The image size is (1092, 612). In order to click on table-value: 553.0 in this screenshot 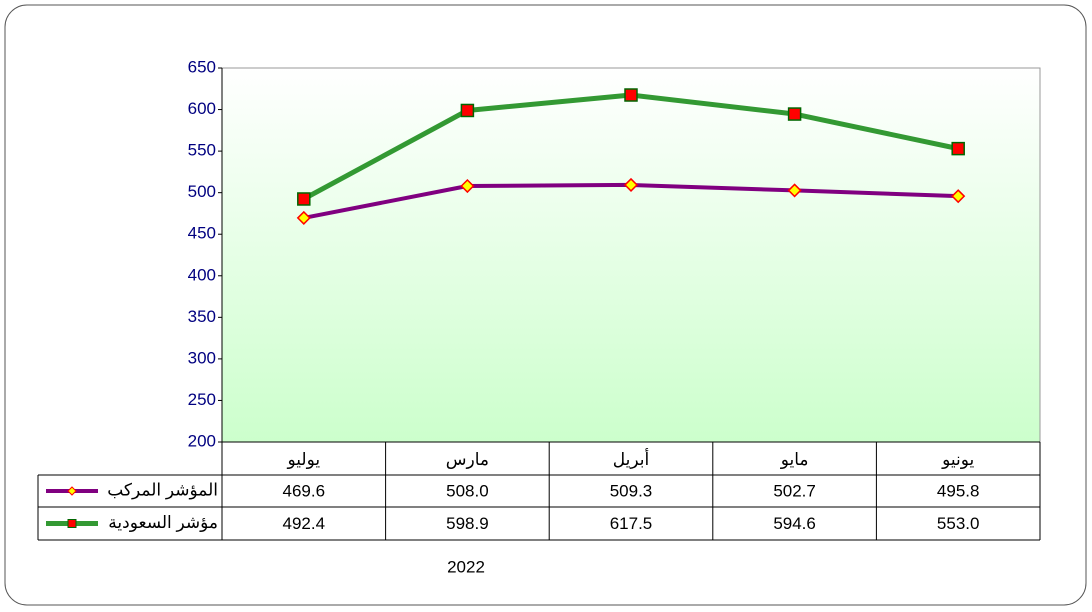, I will do `click(958, 523)`.